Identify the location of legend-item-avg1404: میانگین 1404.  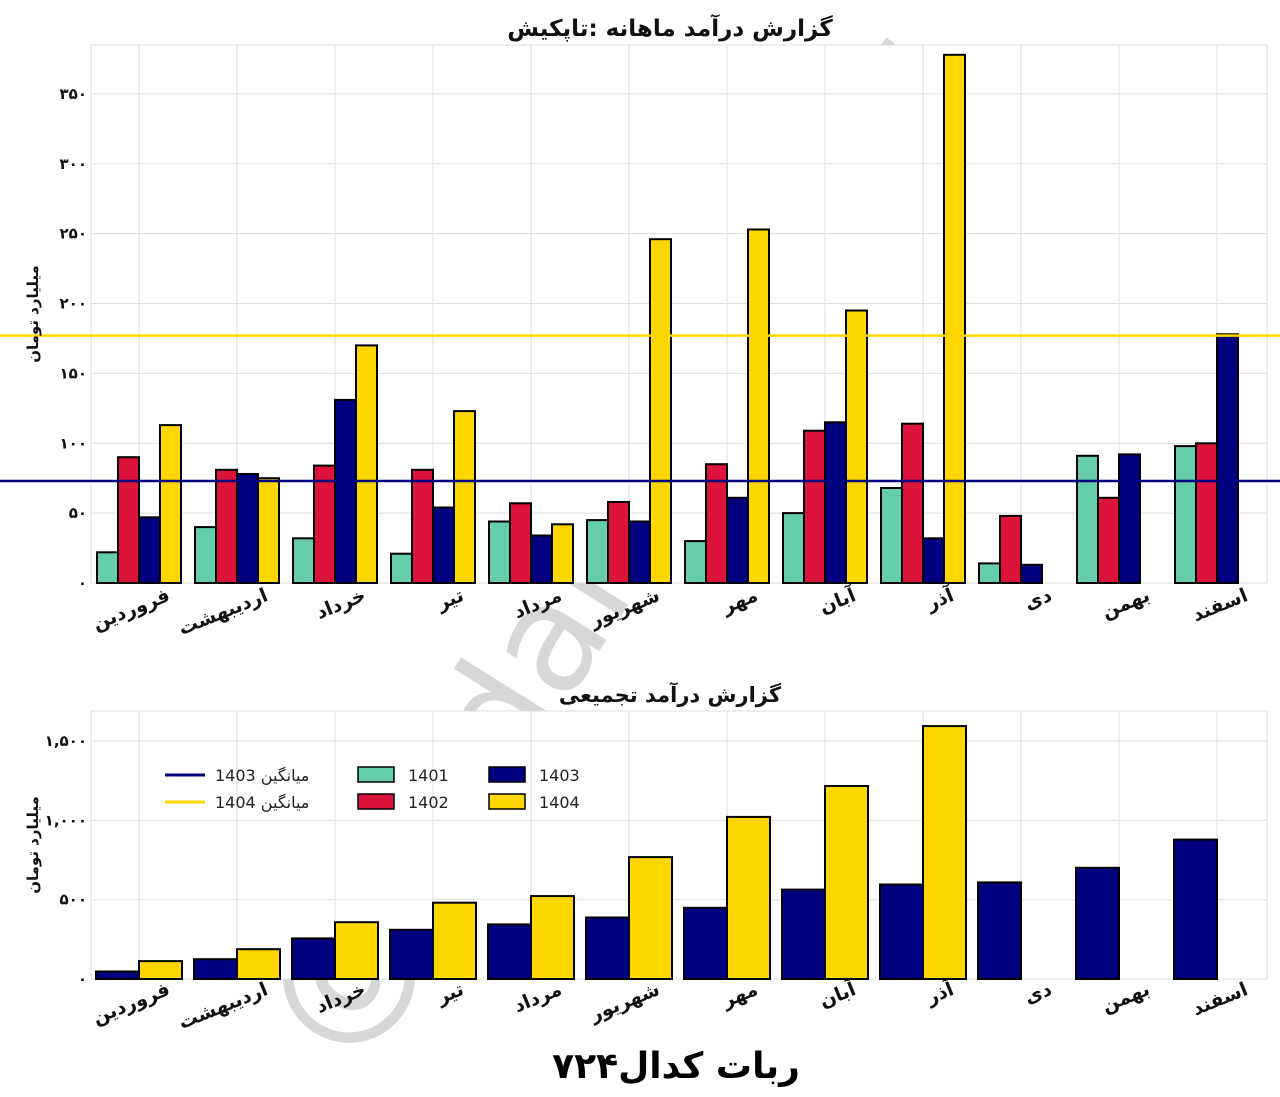
(237, 803).